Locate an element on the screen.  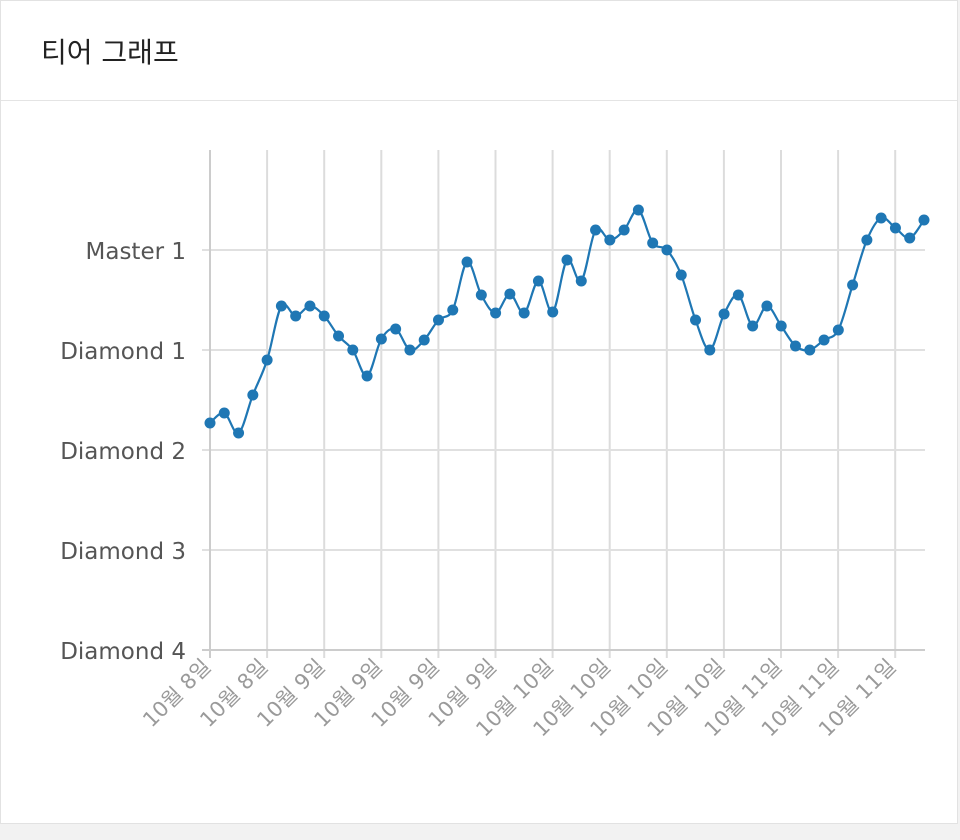
y-tick-label: Diamond 4 is located at coordinates (123, 652).